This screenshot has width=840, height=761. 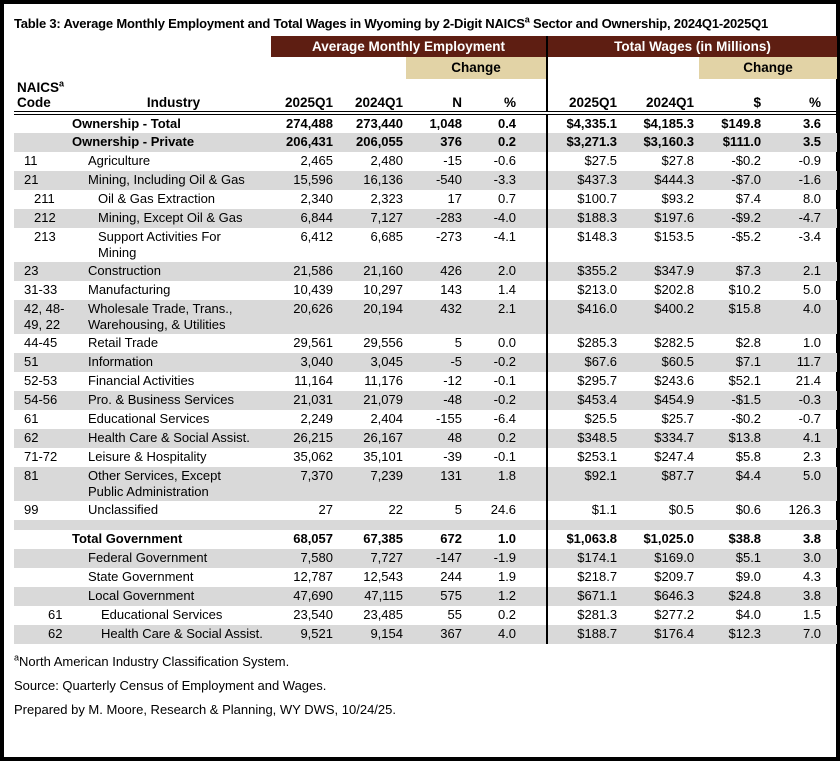 I want to click on wage-2024q1-cell: $454.9, so click(x=674, y=399).